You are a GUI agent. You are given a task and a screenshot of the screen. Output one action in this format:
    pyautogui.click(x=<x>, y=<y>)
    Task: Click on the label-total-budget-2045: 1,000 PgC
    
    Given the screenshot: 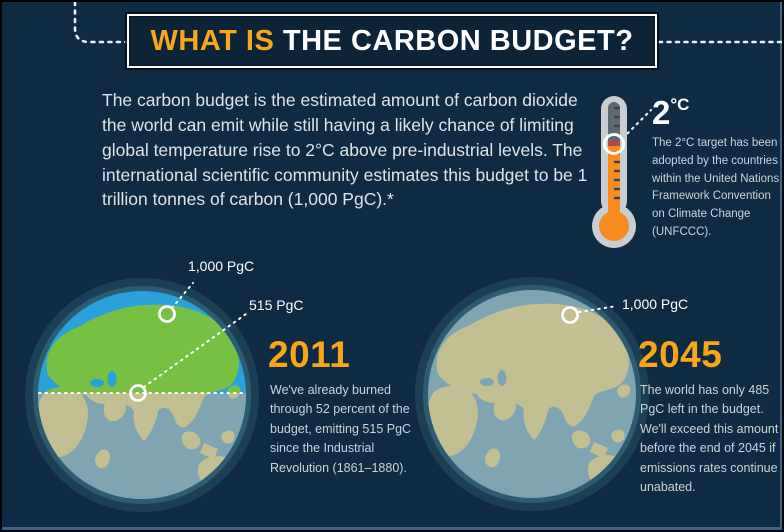 What is the action you would take?
    pyautogui.click(x=655, y=304)
    